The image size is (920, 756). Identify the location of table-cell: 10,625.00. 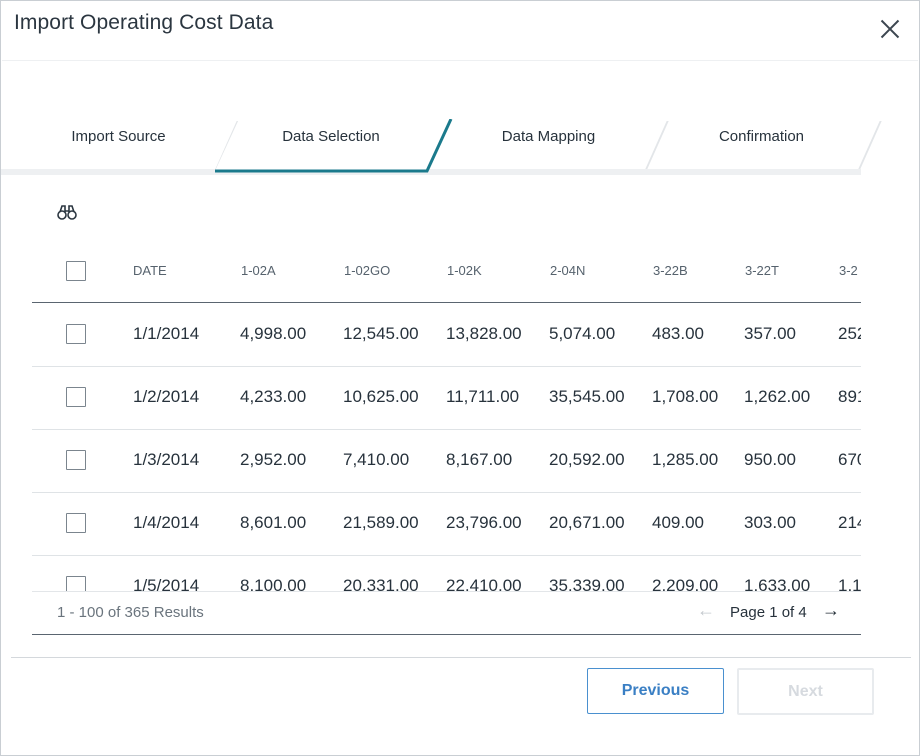
(381, 396).